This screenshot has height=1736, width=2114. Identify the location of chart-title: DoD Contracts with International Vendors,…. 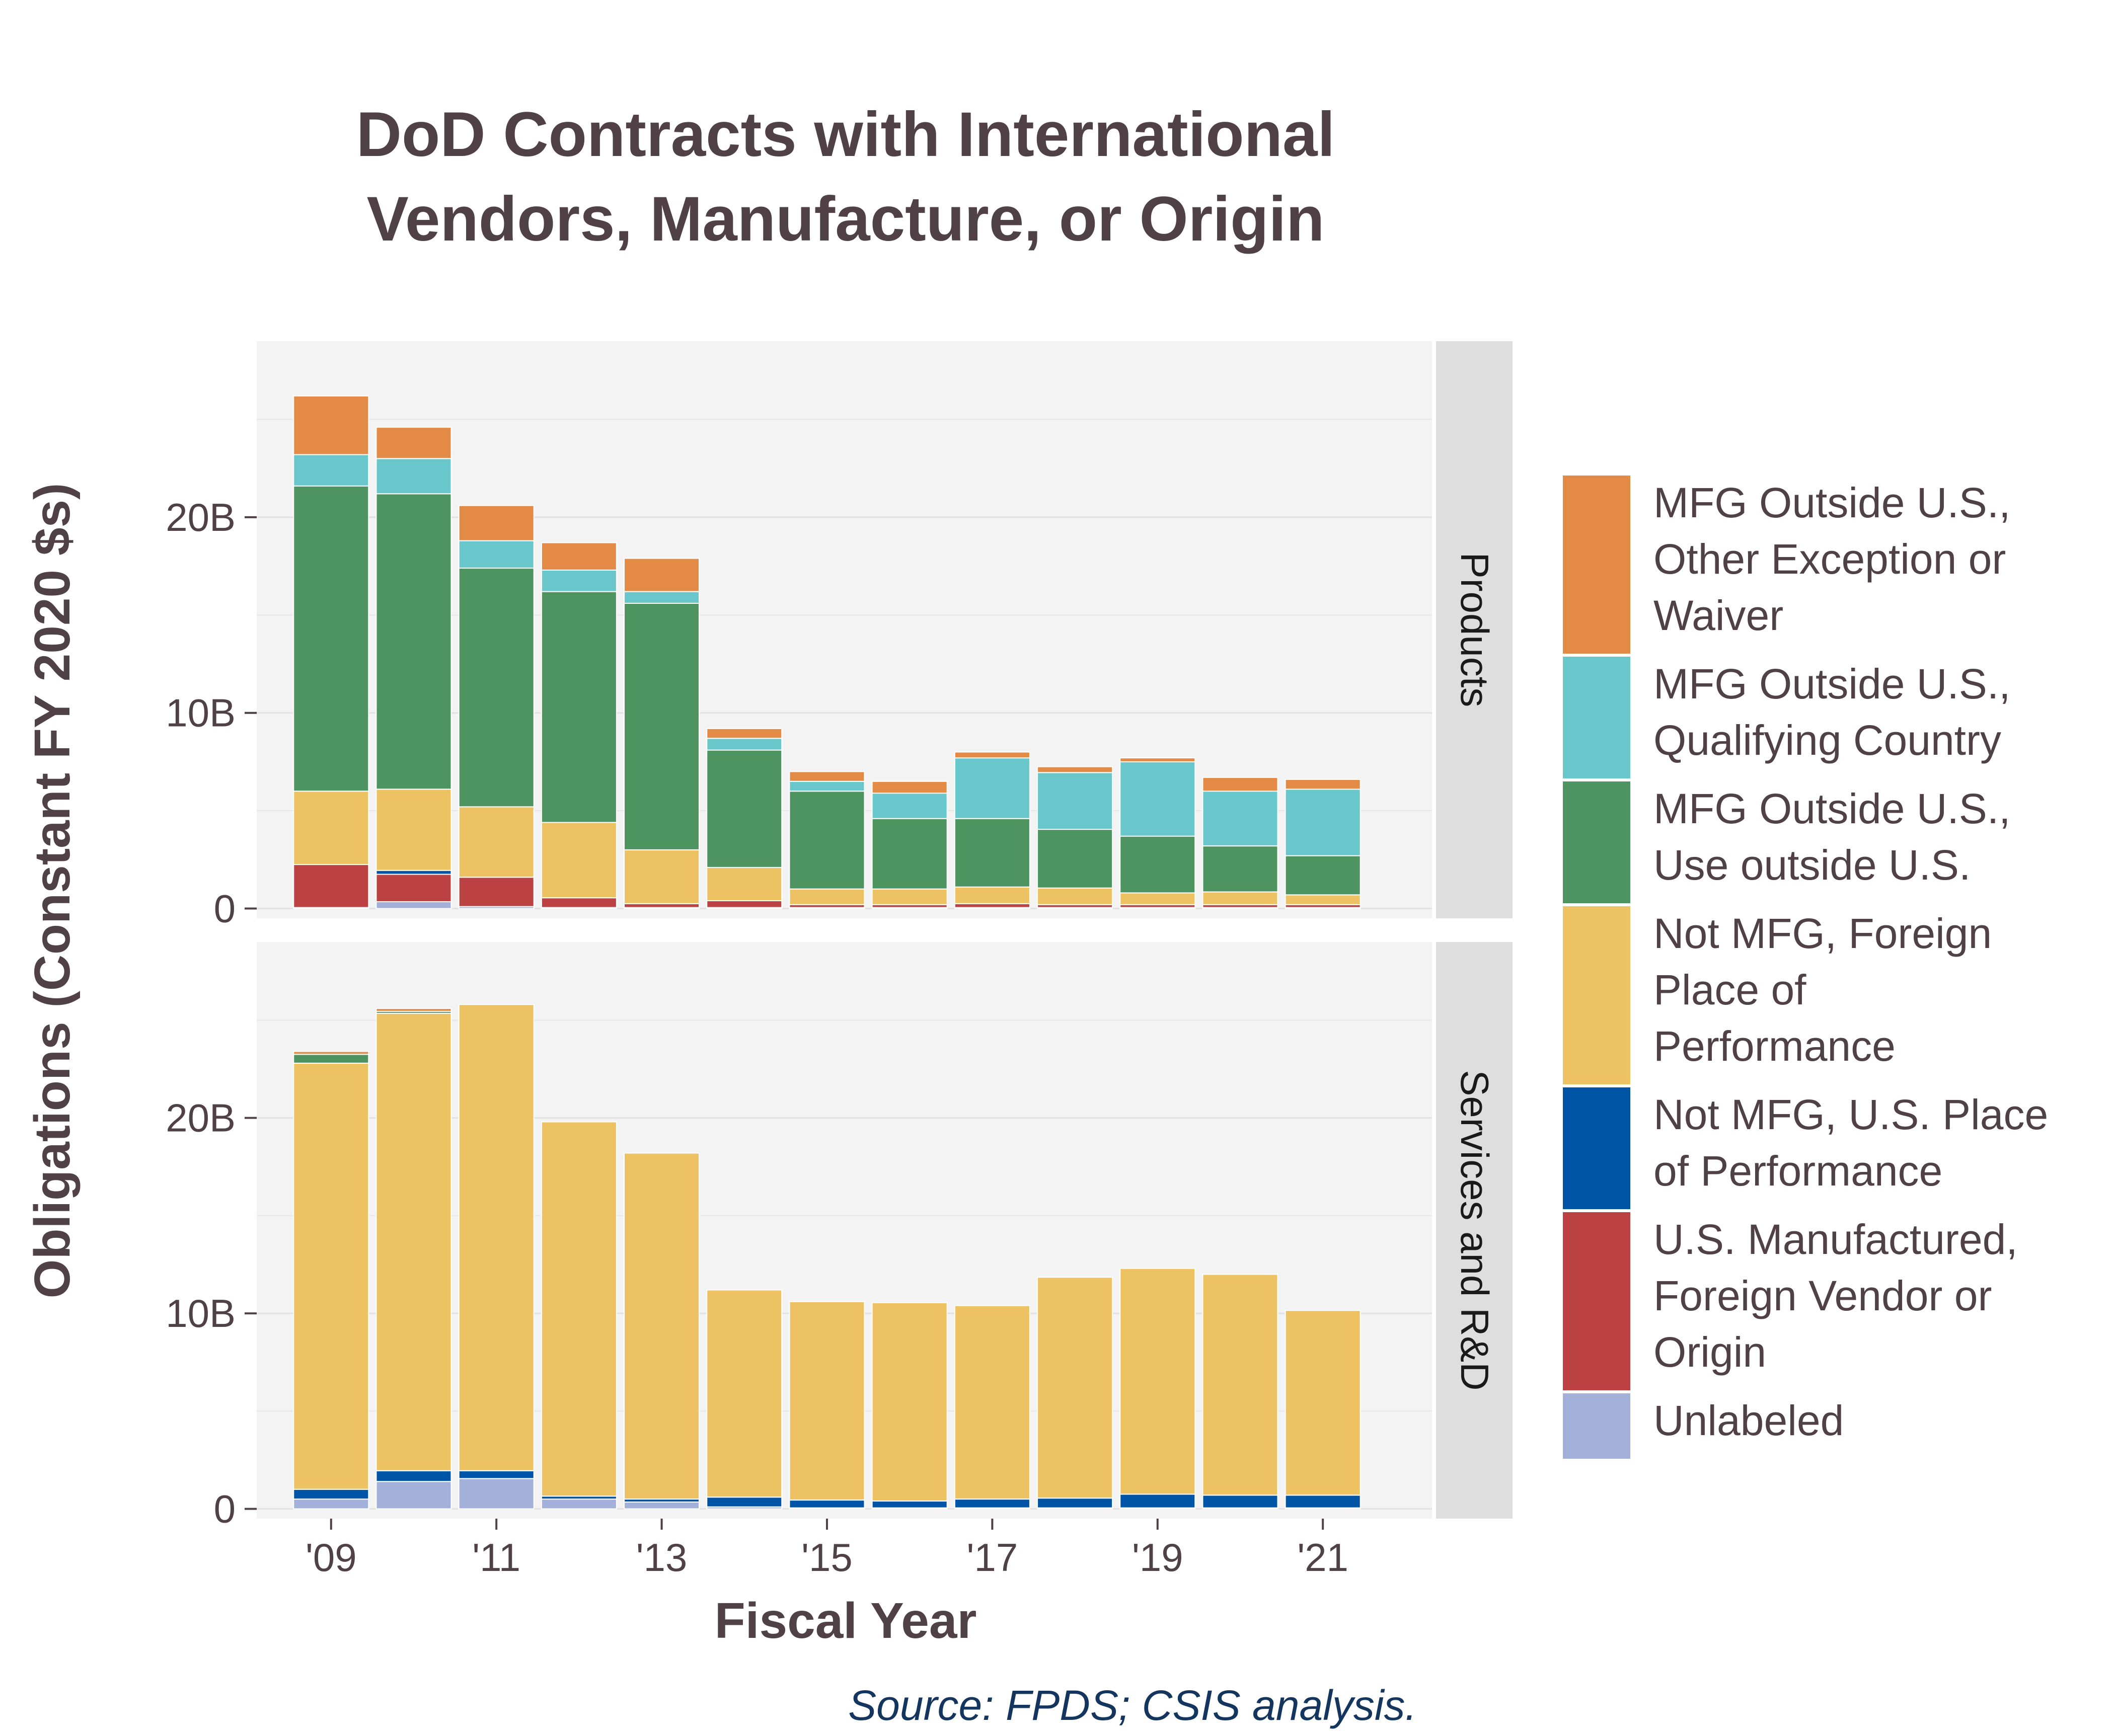
(845, 177).